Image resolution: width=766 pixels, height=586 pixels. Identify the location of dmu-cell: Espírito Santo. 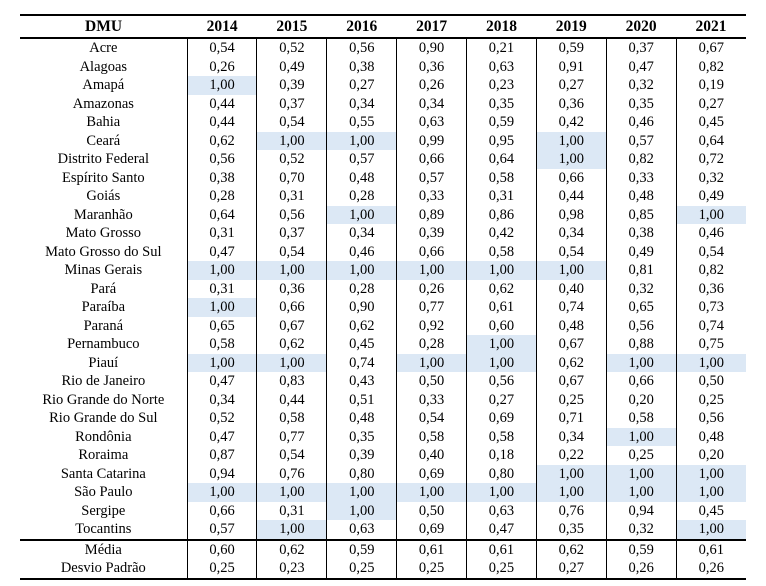
(103, 177).